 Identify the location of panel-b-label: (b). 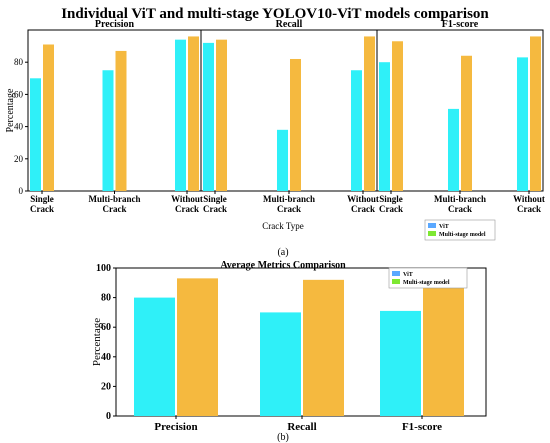
(283, 437).